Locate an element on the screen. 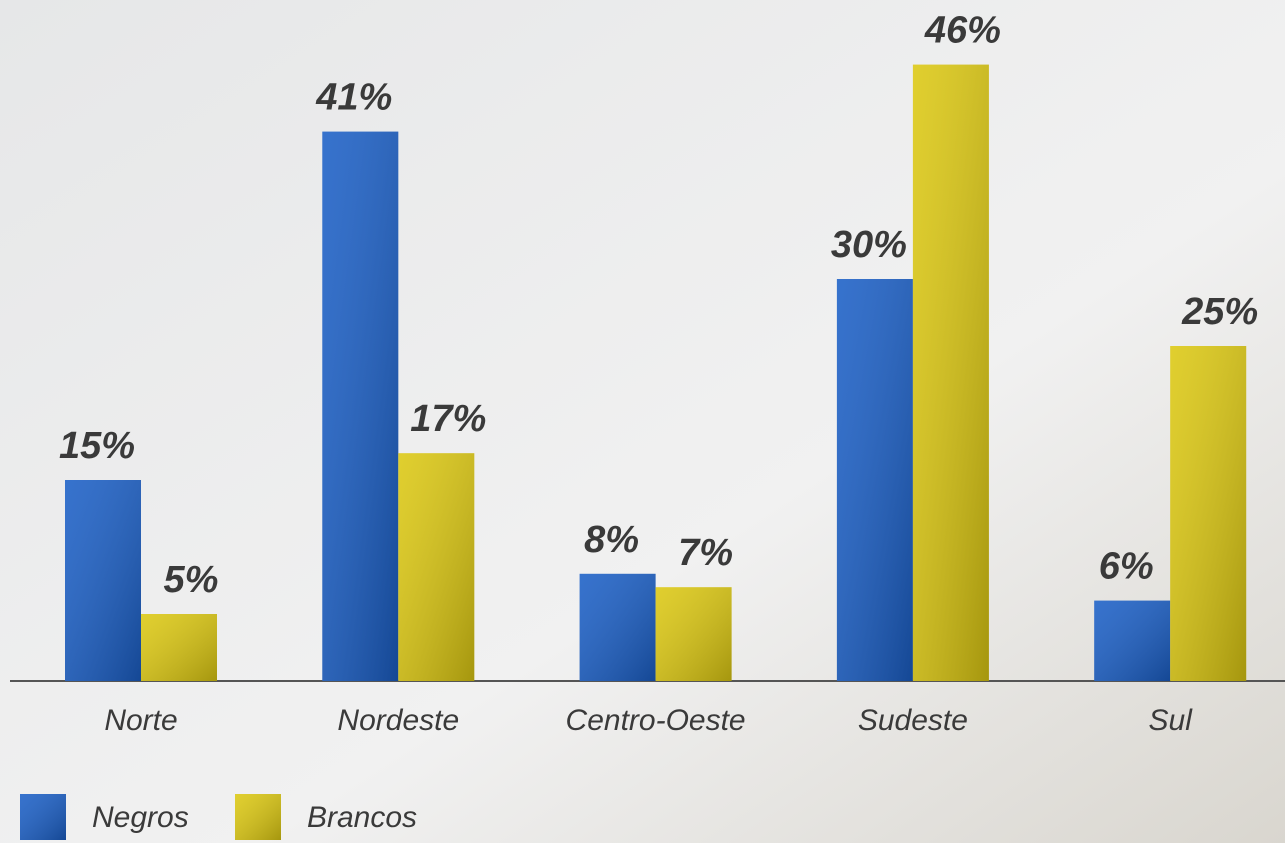  x-tick-label: Centro-Oeste is located at coordinates (656, 720).